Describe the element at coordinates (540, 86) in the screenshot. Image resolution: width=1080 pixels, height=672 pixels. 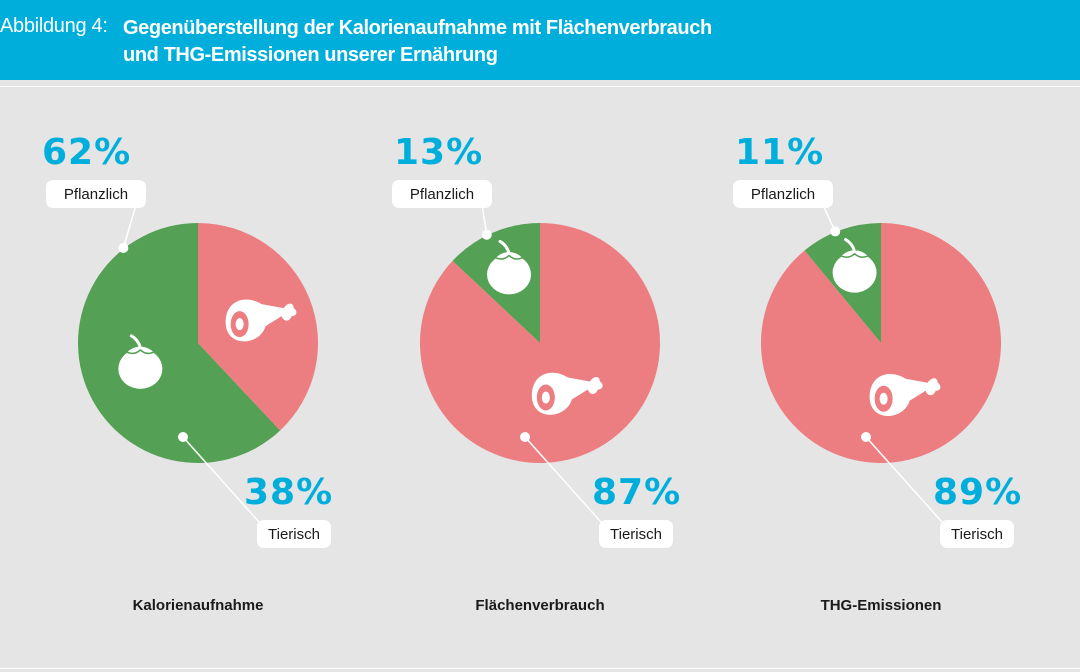
I see `header-divider` at that location.